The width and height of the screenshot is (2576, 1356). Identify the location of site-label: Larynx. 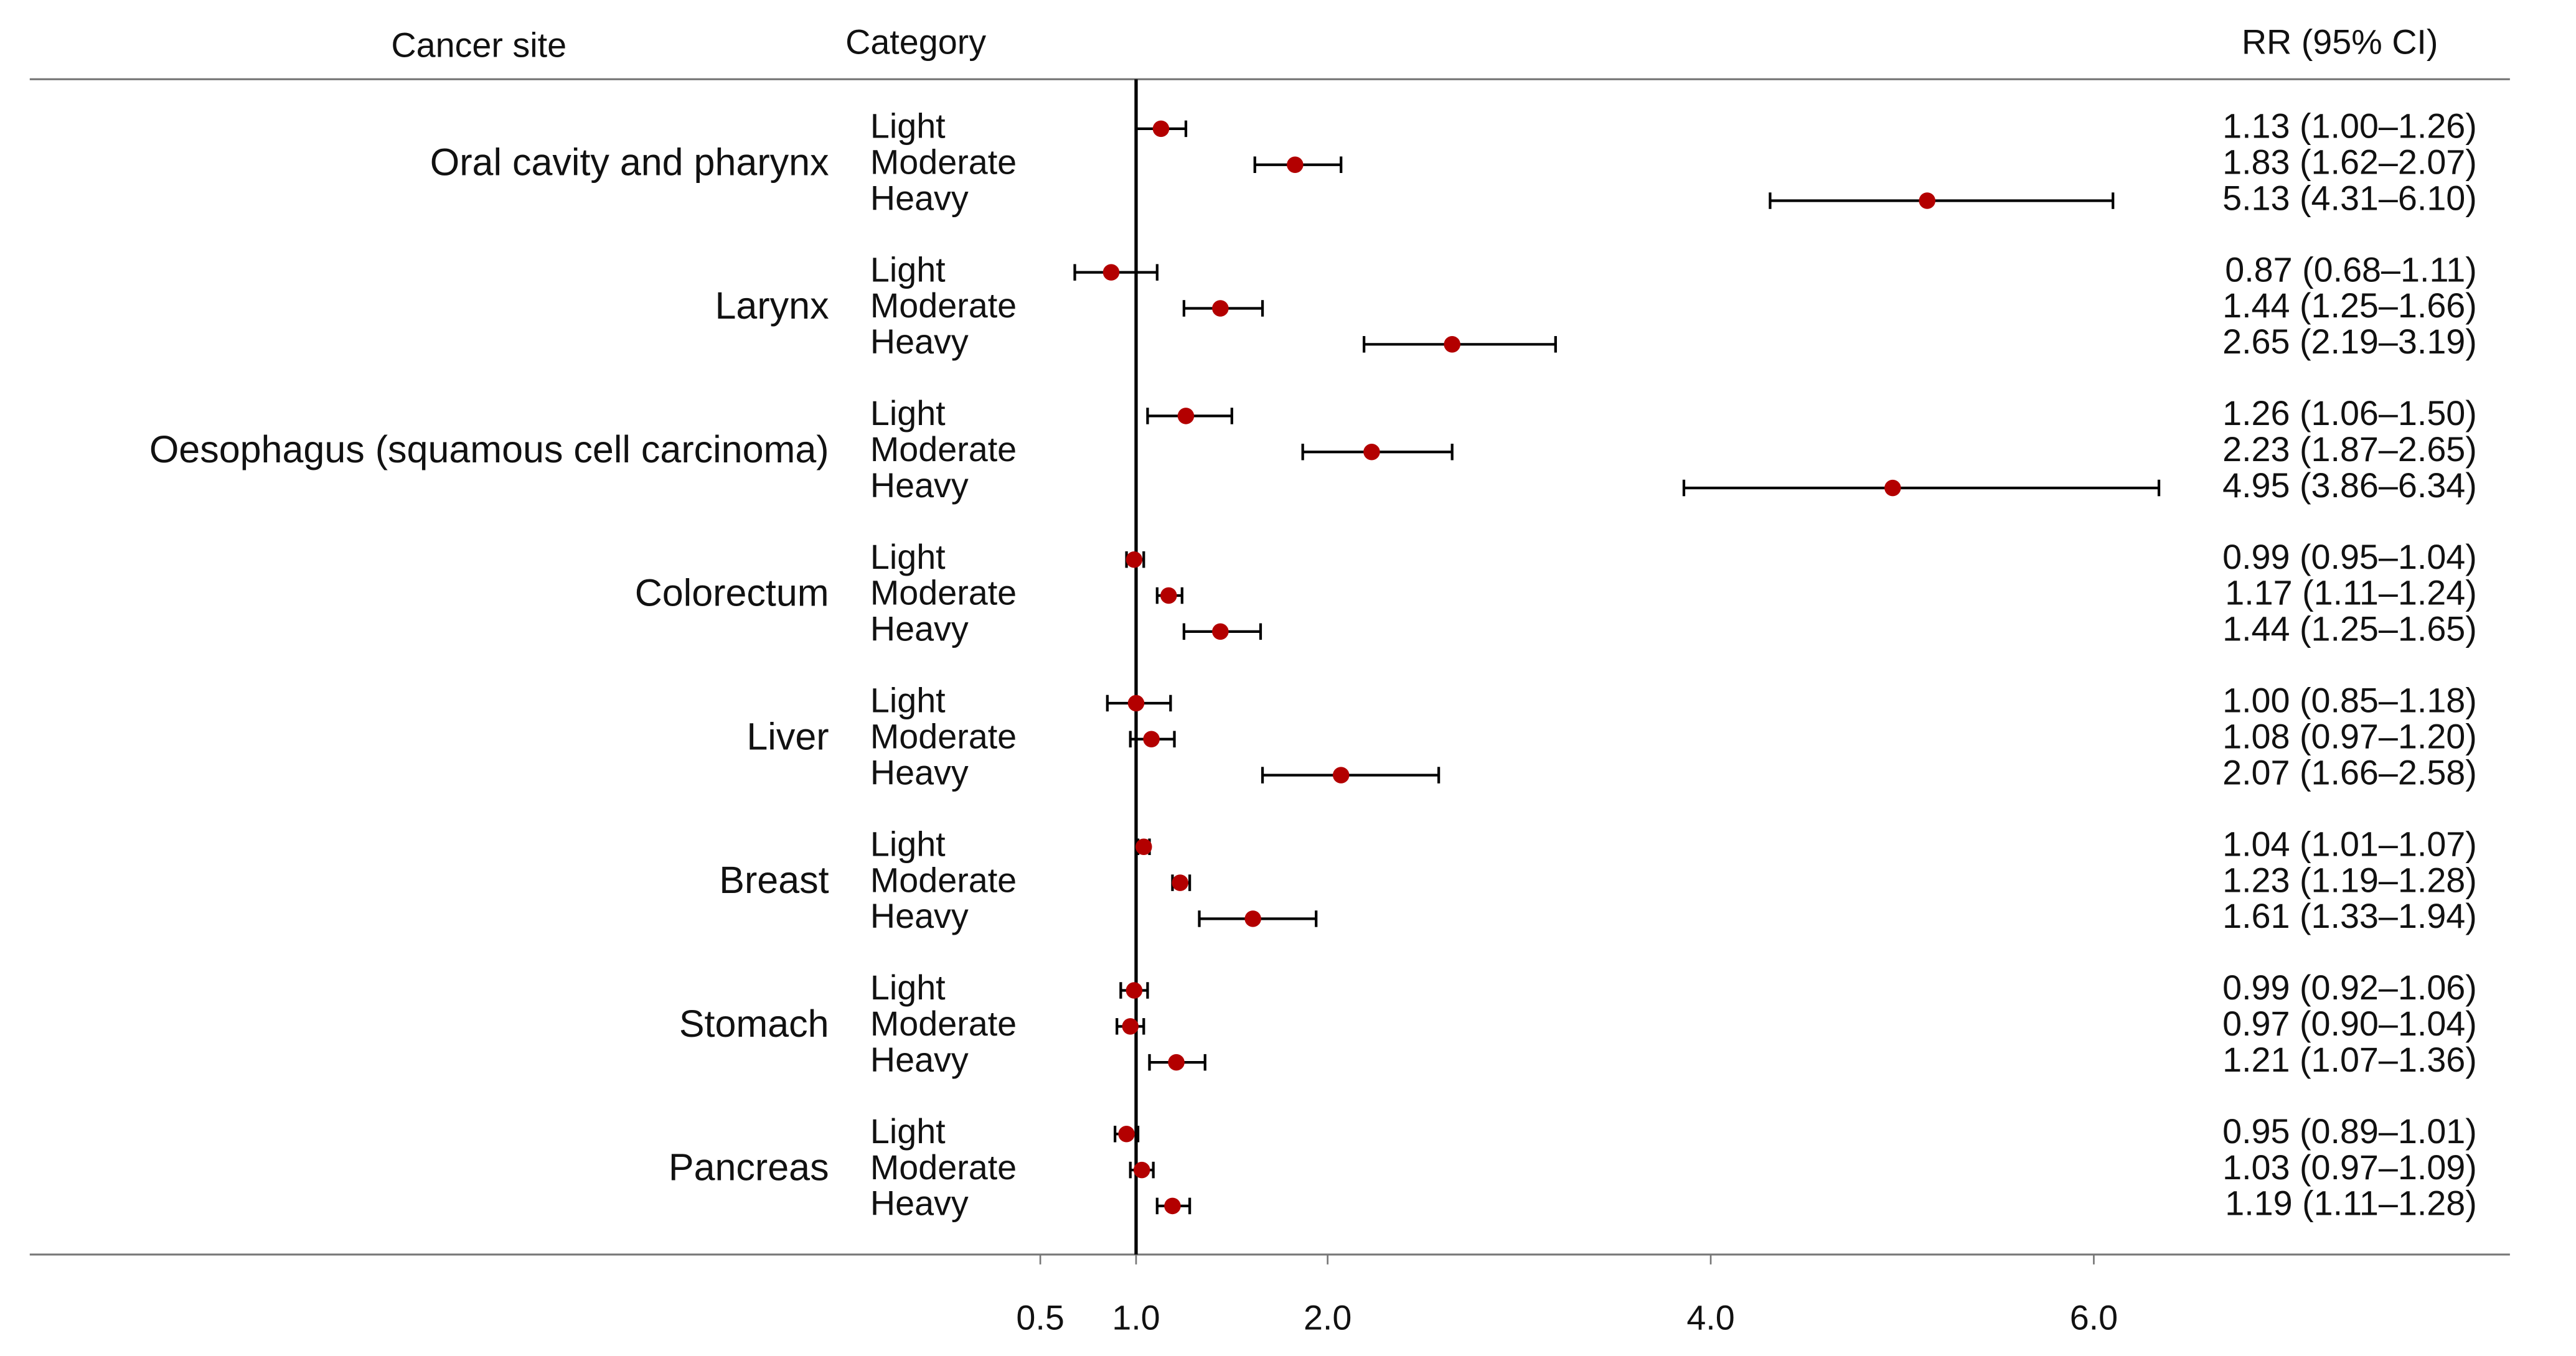
(772, 305).